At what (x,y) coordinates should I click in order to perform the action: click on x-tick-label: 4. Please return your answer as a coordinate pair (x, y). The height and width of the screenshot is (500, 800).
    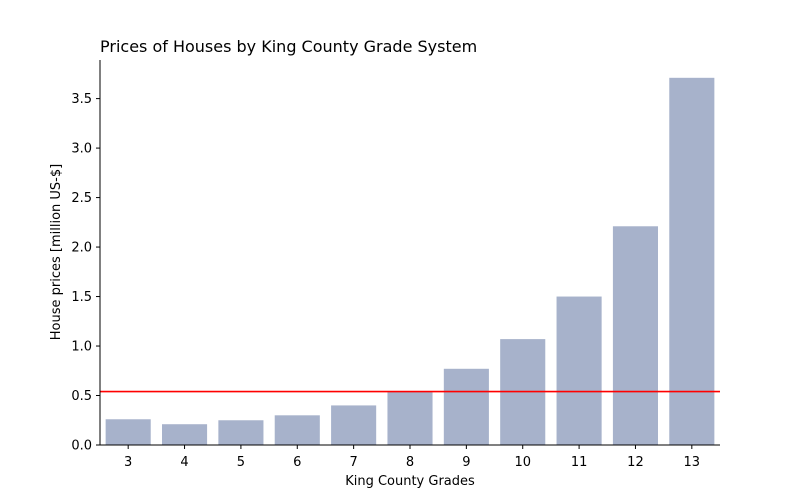
    Looking at the image, I should click on (184, 462).